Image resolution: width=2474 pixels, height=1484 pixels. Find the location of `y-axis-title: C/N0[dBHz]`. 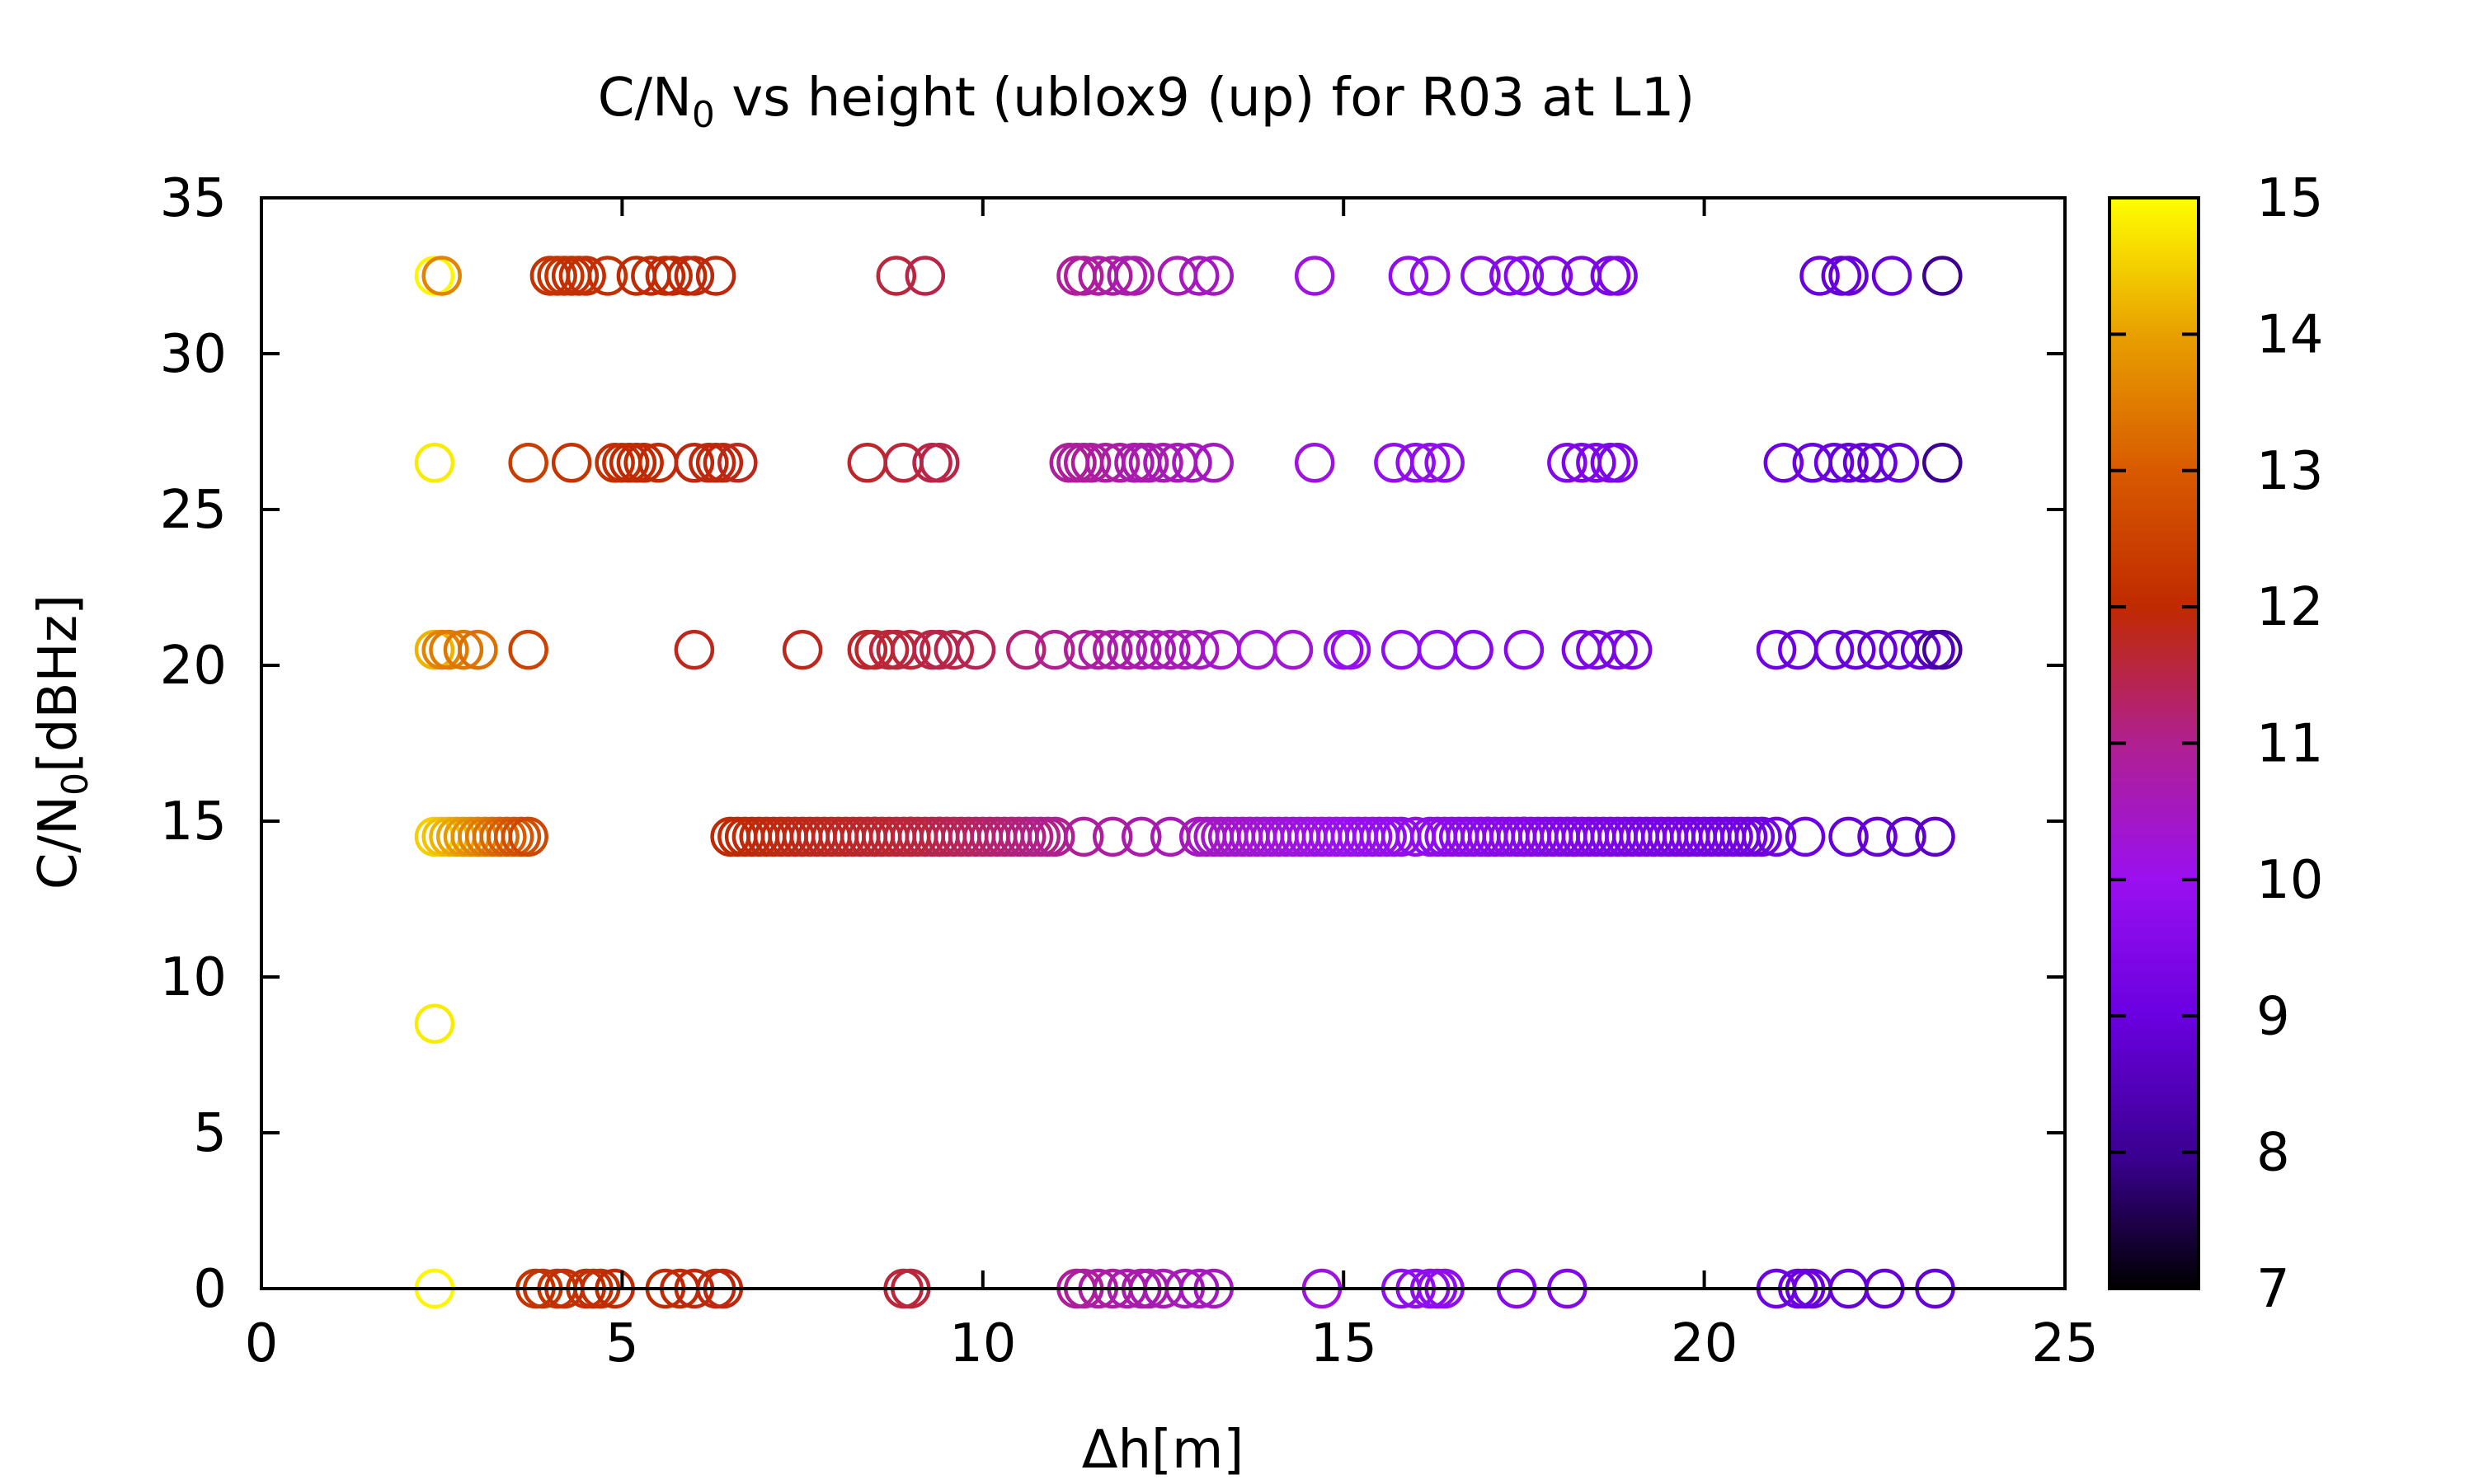

y-axis-title: C/N0[dBHz] is located at coordinates (62, 742).